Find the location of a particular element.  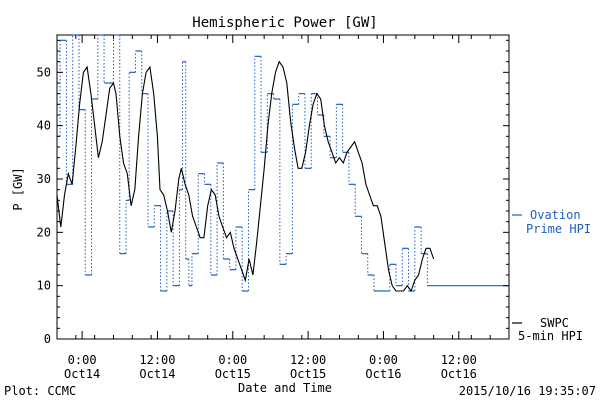

legend-swpc-label: SWPC is located at coordinates (554, 323).